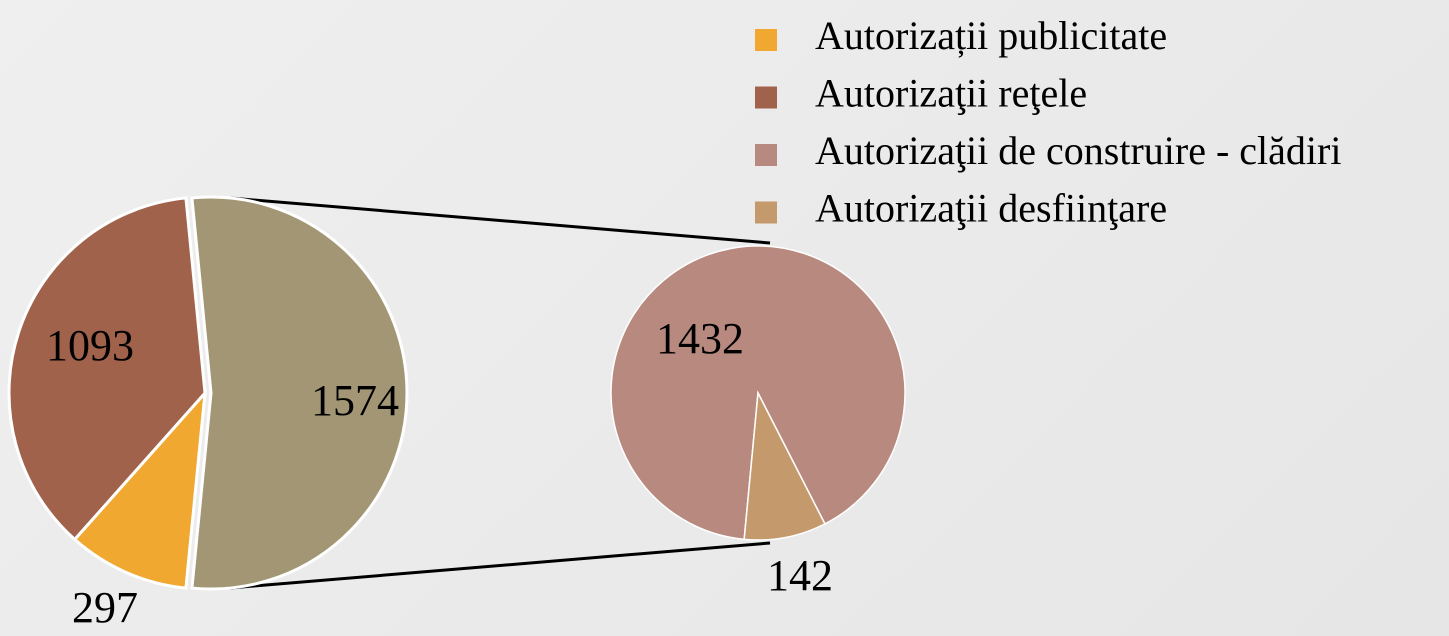  Describe the element at coordinates (991, 35) in the screenshot. I see `legend-label: Autorizații publicitate` at that location.